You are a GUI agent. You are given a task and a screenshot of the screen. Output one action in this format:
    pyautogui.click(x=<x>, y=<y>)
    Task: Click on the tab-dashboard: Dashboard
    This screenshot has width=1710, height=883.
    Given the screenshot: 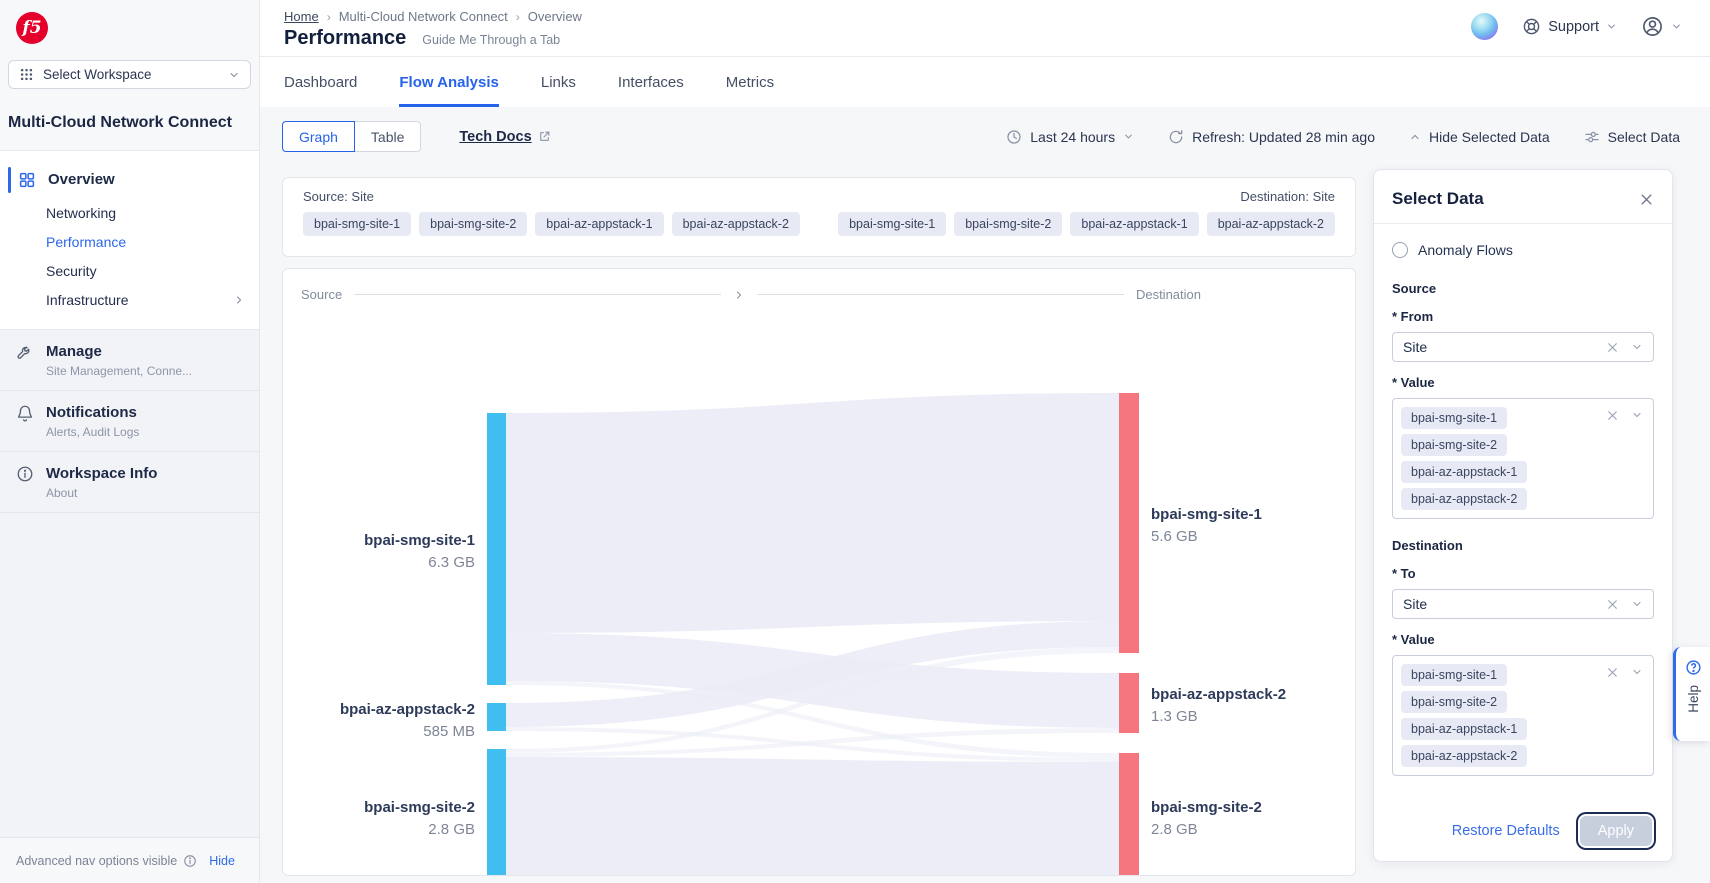 What is the action you would take?
    pyautogui.click(x=321, y=82)
    